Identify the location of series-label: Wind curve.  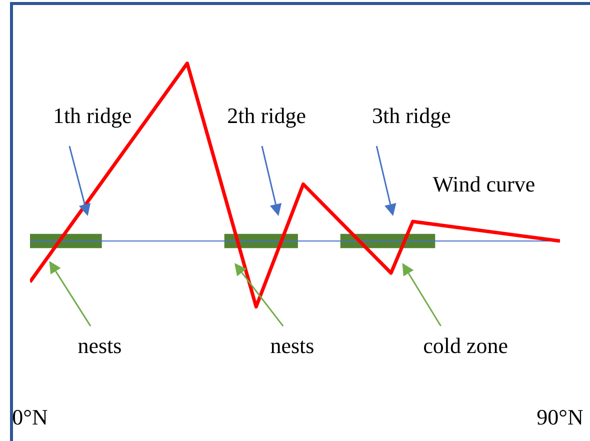
(484, 183).